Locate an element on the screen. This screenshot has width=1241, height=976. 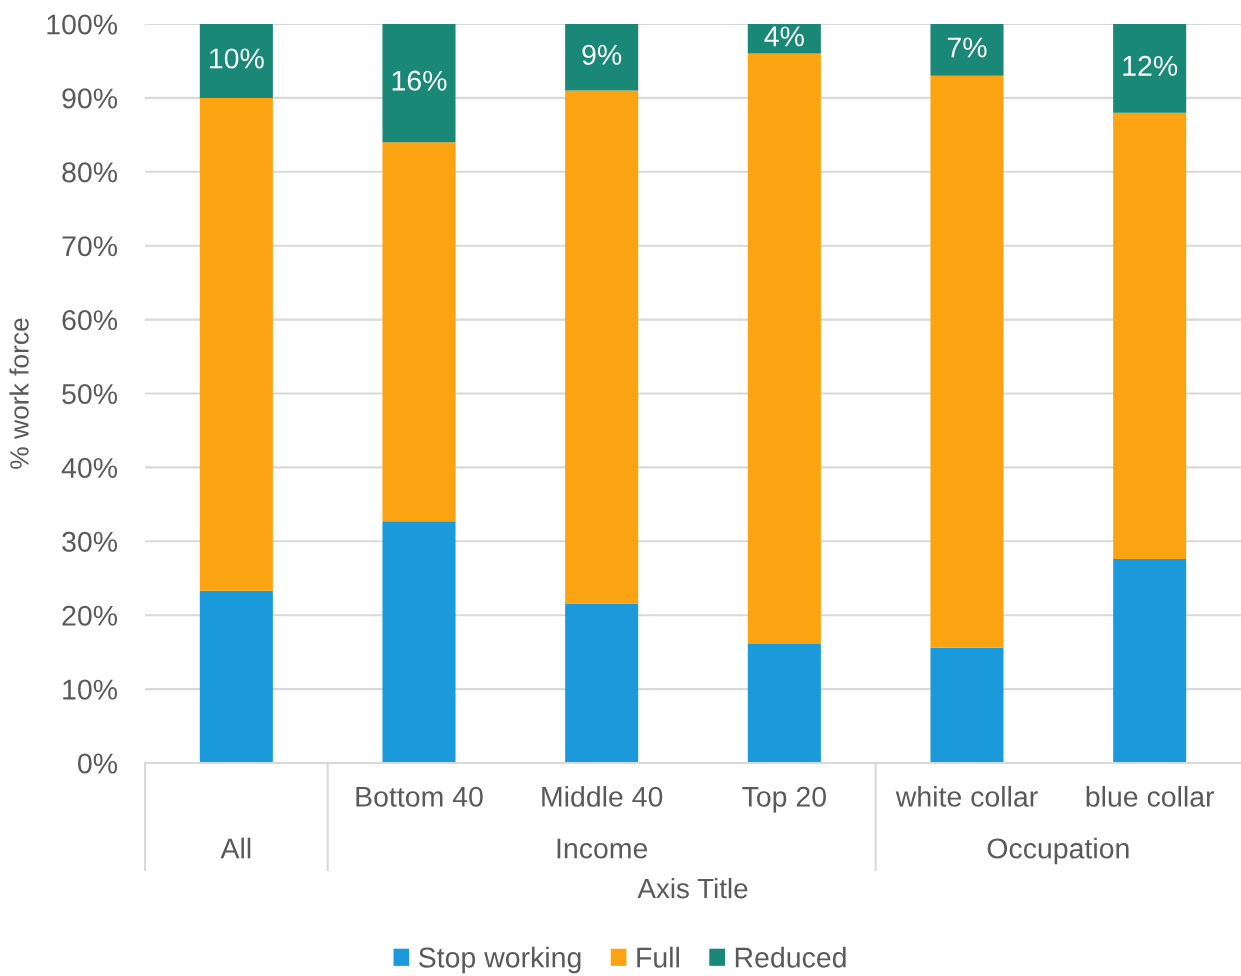
text: All is located at coordinates (235, 848).